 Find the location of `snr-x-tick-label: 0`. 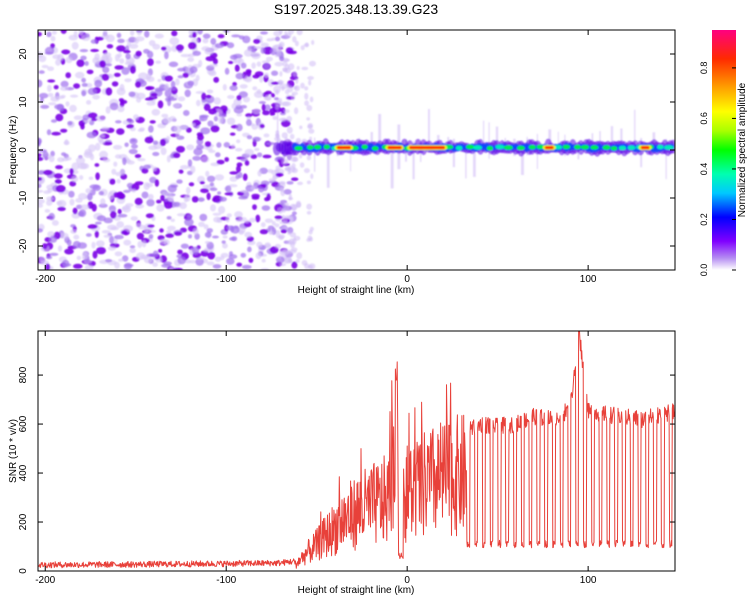

snr-x-tick-label: 0 is located at coordinates (407, 580).